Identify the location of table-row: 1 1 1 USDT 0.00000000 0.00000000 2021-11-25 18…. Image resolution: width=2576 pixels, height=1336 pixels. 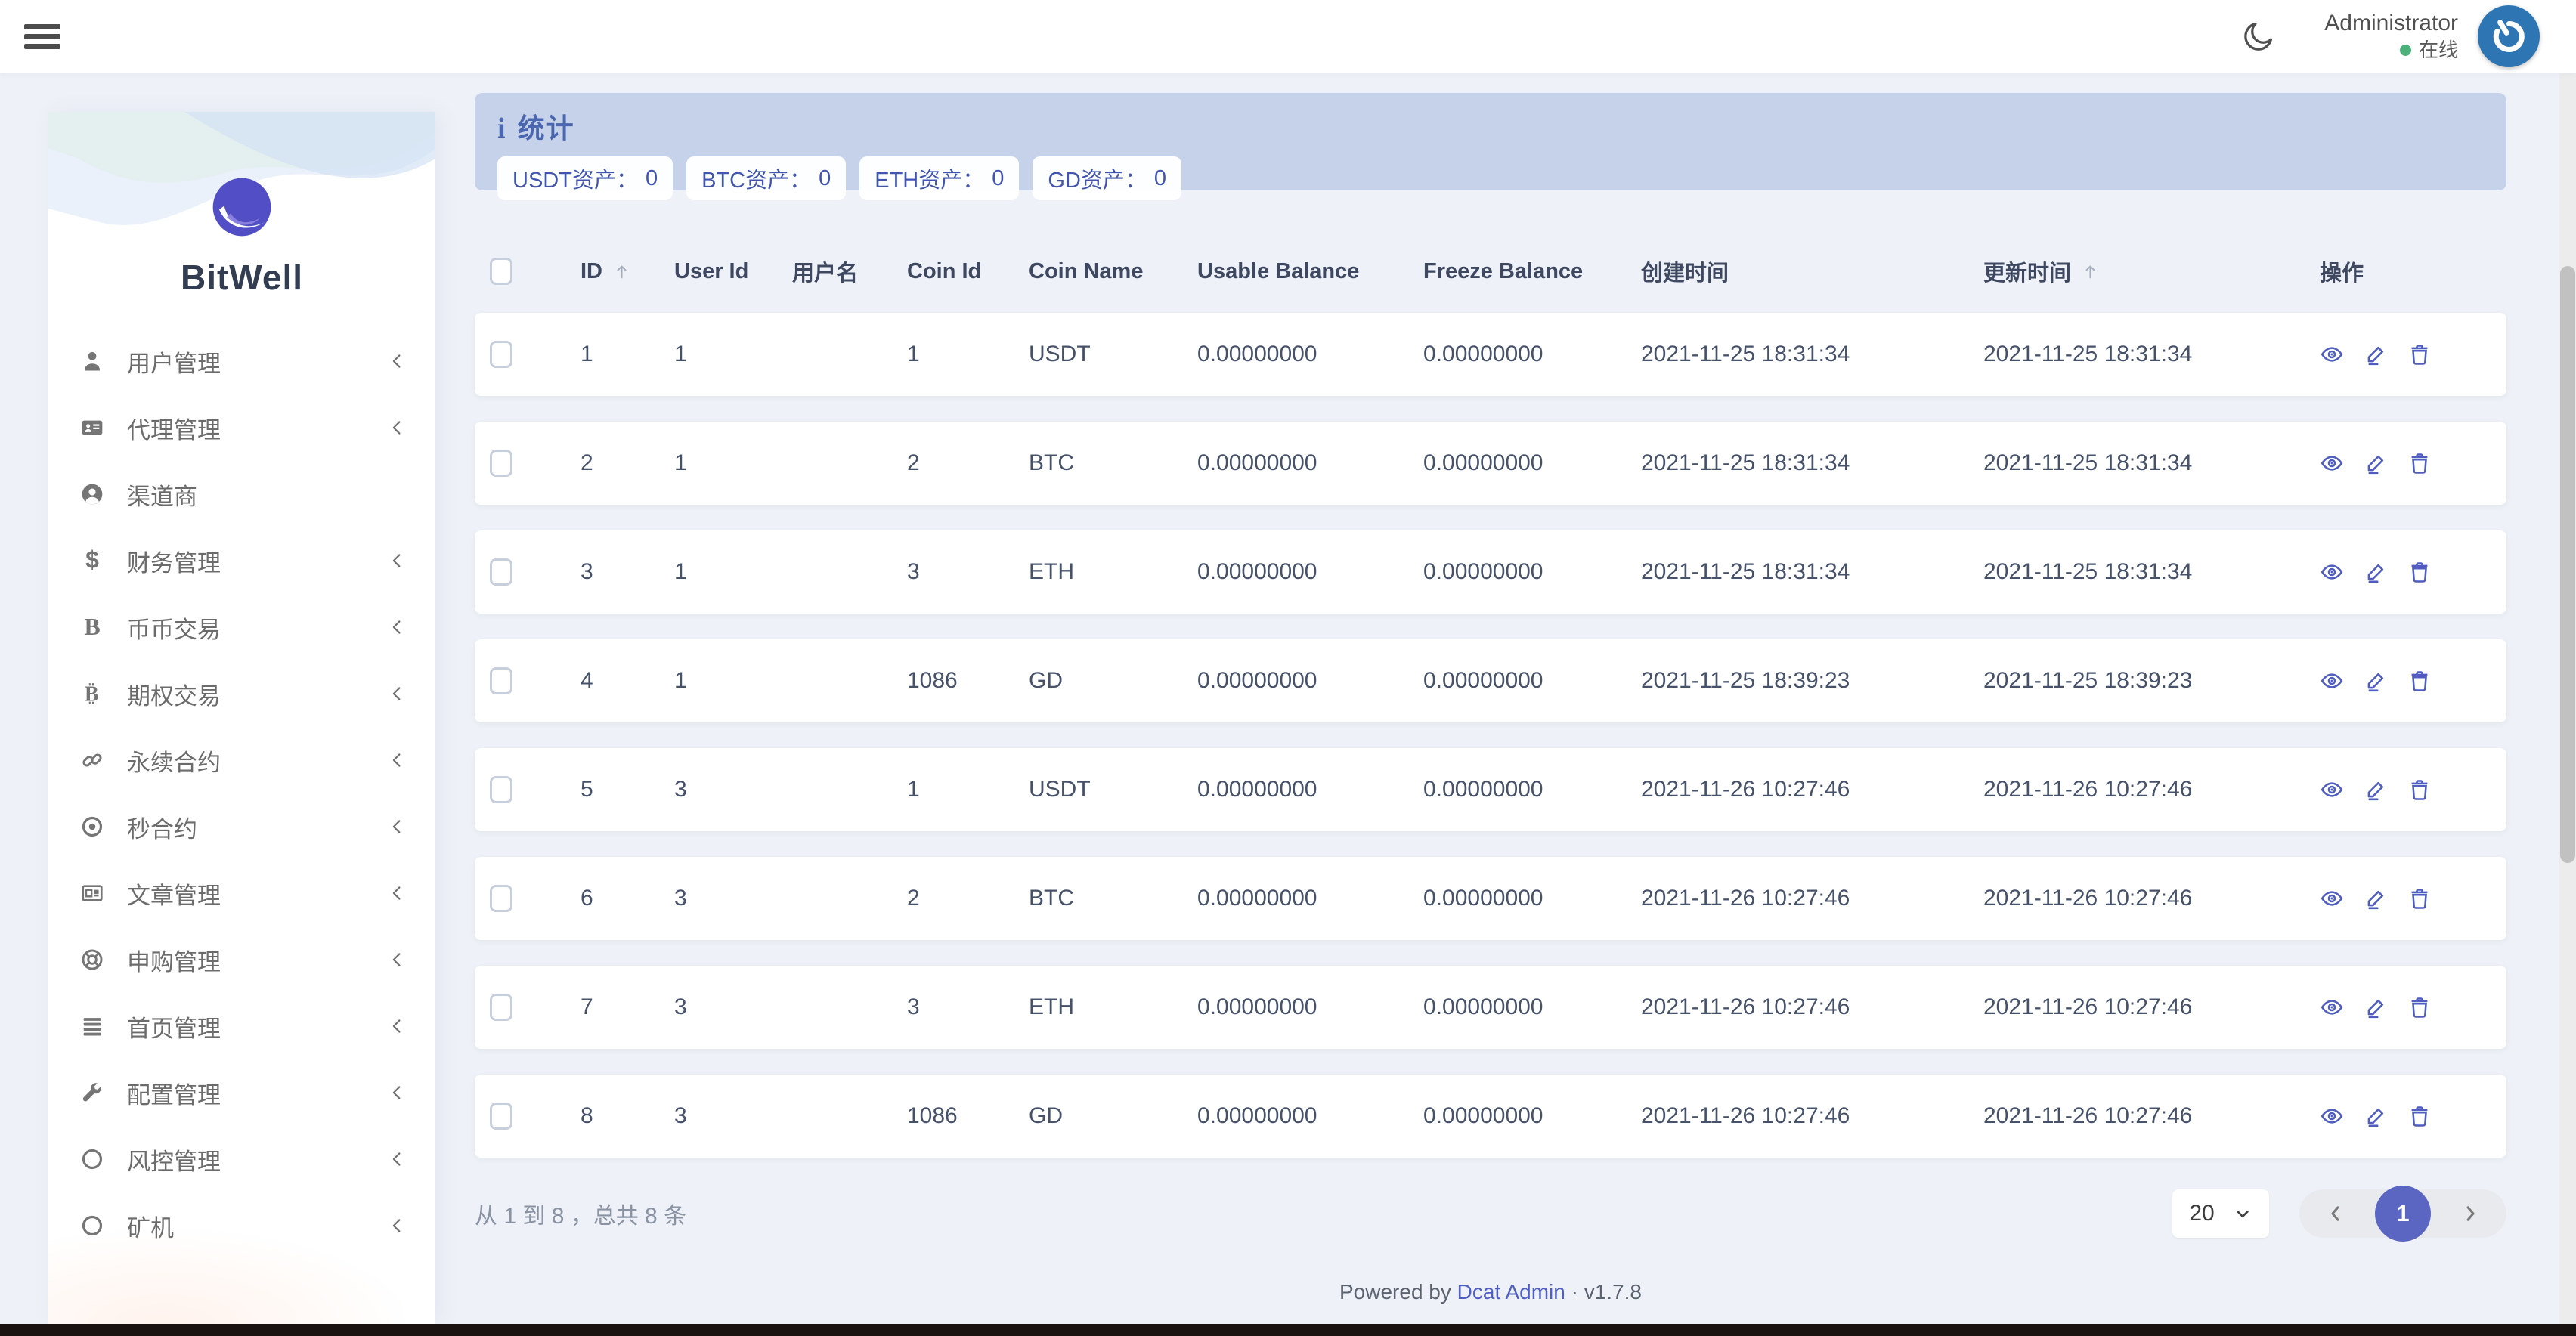
(1490, 354).